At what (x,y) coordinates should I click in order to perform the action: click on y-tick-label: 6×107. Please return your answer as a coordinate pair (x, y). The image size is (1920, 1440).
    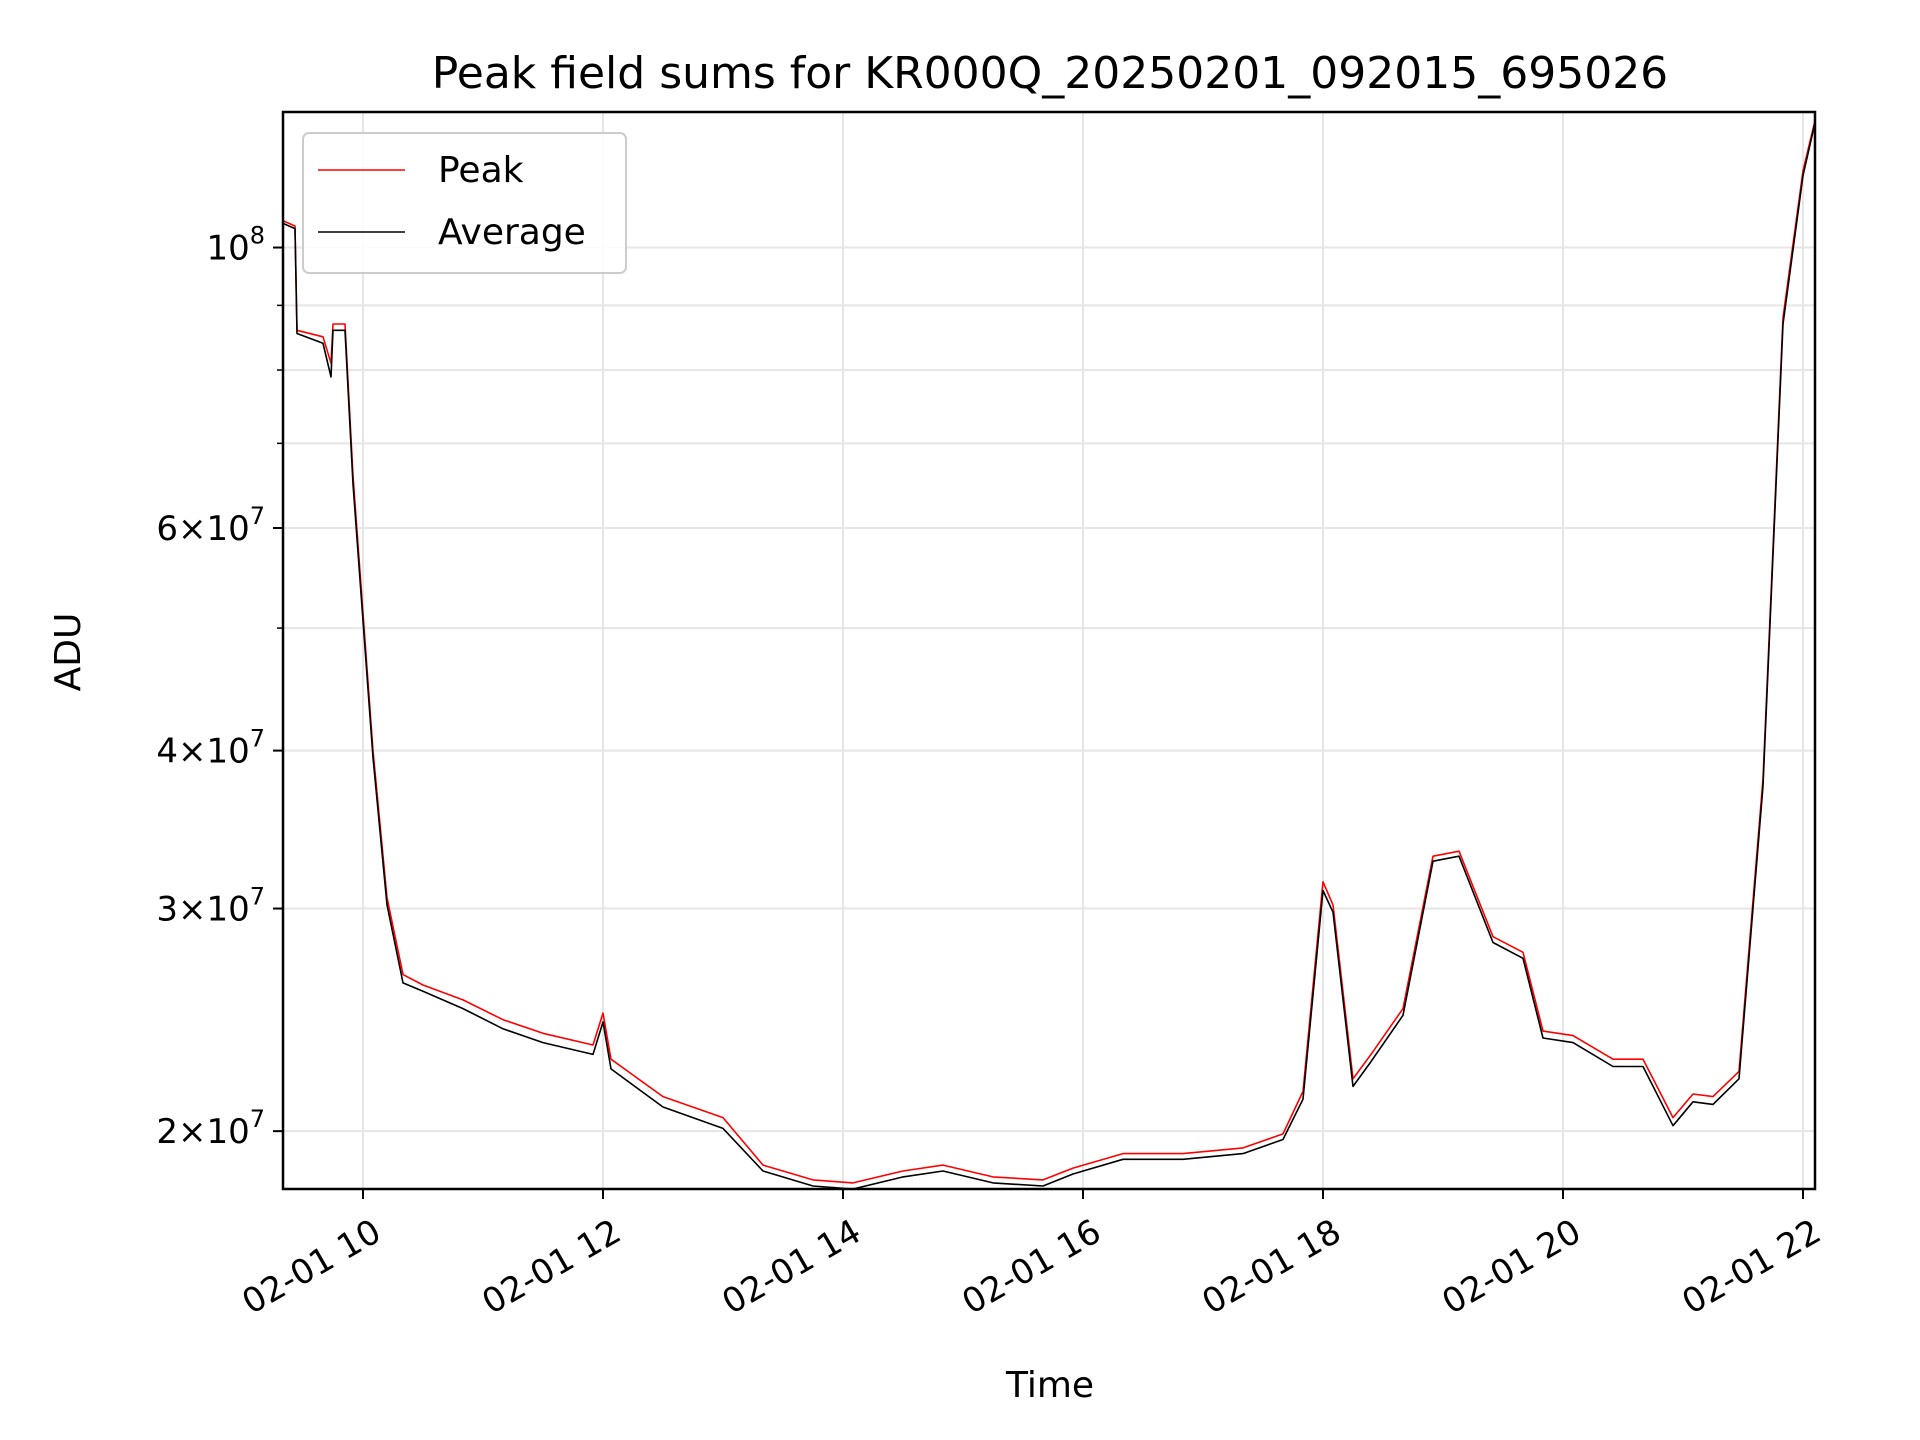
    Looking at the image, I should click on (210, 525).